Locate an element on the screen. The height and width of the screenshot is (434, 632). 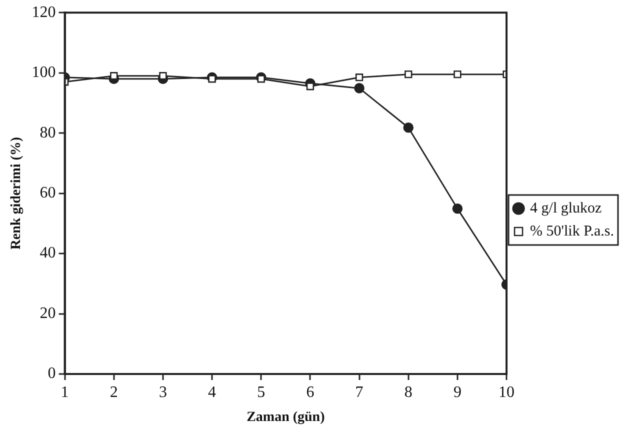
x-tick-label: 8 is located at coordinates (408, 392).